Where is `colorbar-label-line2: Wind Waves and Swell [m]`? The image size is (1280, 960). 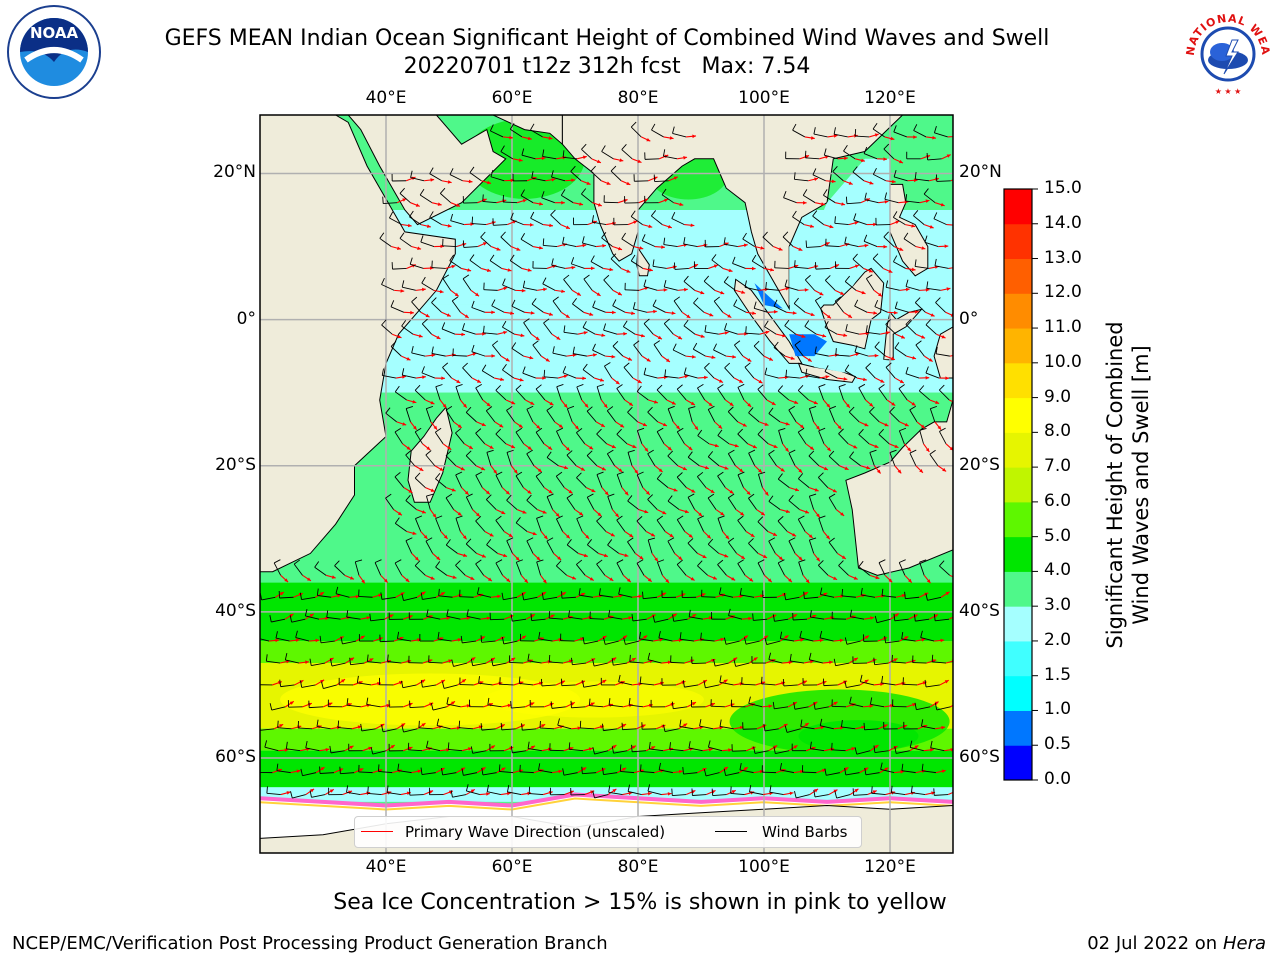 colorbar-label-line2: Wind Waves and Swell [m] is located at coordinates (1141, 485).